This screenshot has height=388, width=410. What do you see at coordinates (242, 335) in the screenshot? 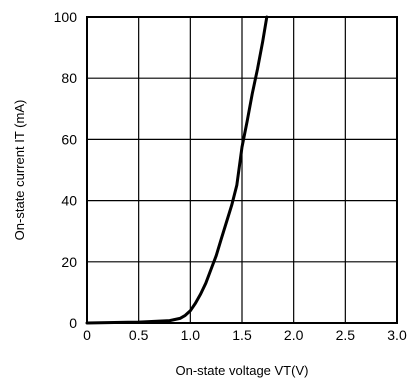
I see `x-tick-label: 1.5` at bounding box center [242, 335].